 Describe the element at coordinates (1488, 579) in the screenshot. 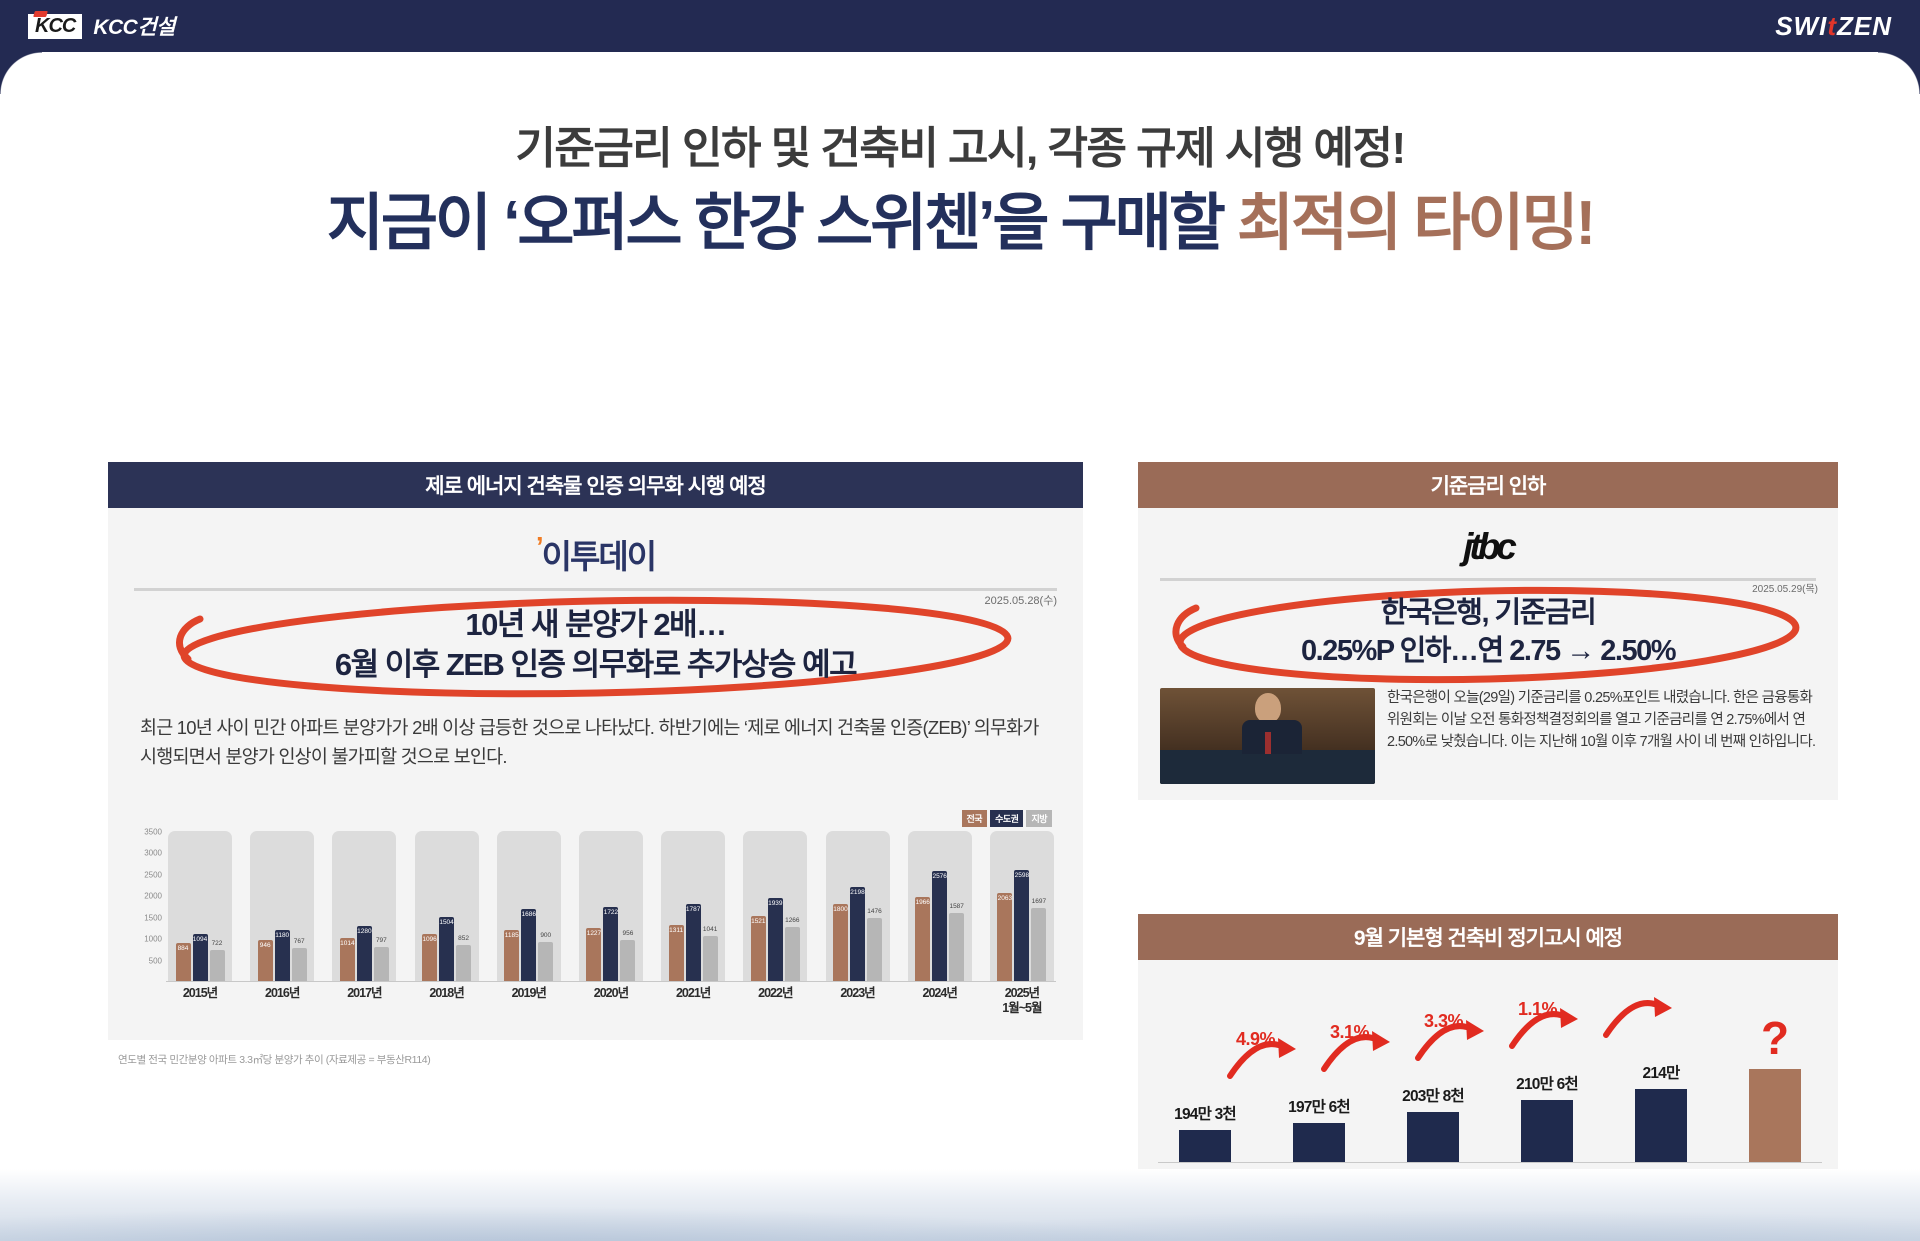

I see `divider-rule-rate` at that location.